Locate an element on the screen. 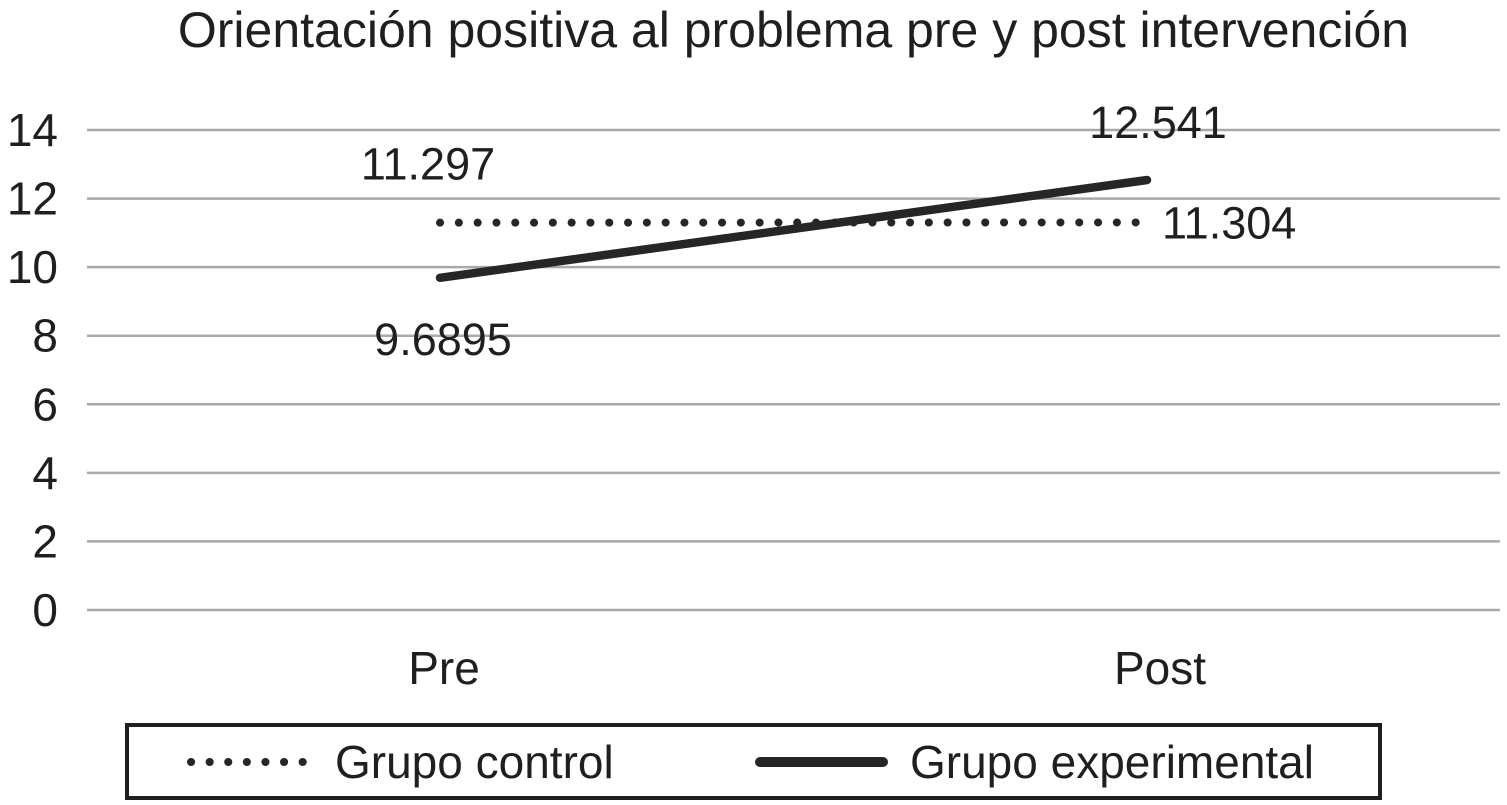  data-label: 12.541 is located at coordinates (1158, 122).